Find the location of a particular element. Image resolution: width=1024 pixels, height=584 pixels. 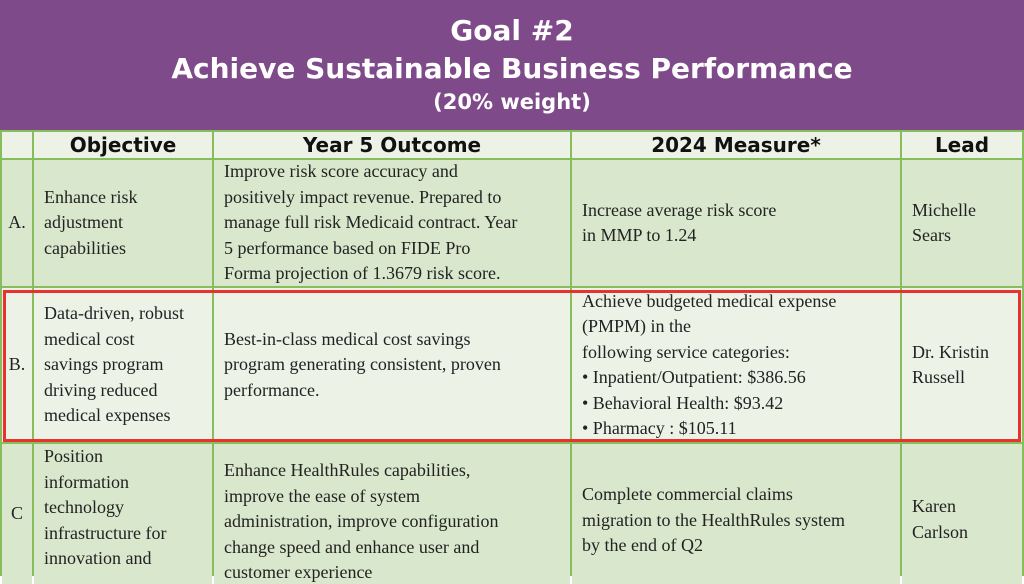

column-header-outcome: Year 5 Outcome is located at coordinates (392, 145).